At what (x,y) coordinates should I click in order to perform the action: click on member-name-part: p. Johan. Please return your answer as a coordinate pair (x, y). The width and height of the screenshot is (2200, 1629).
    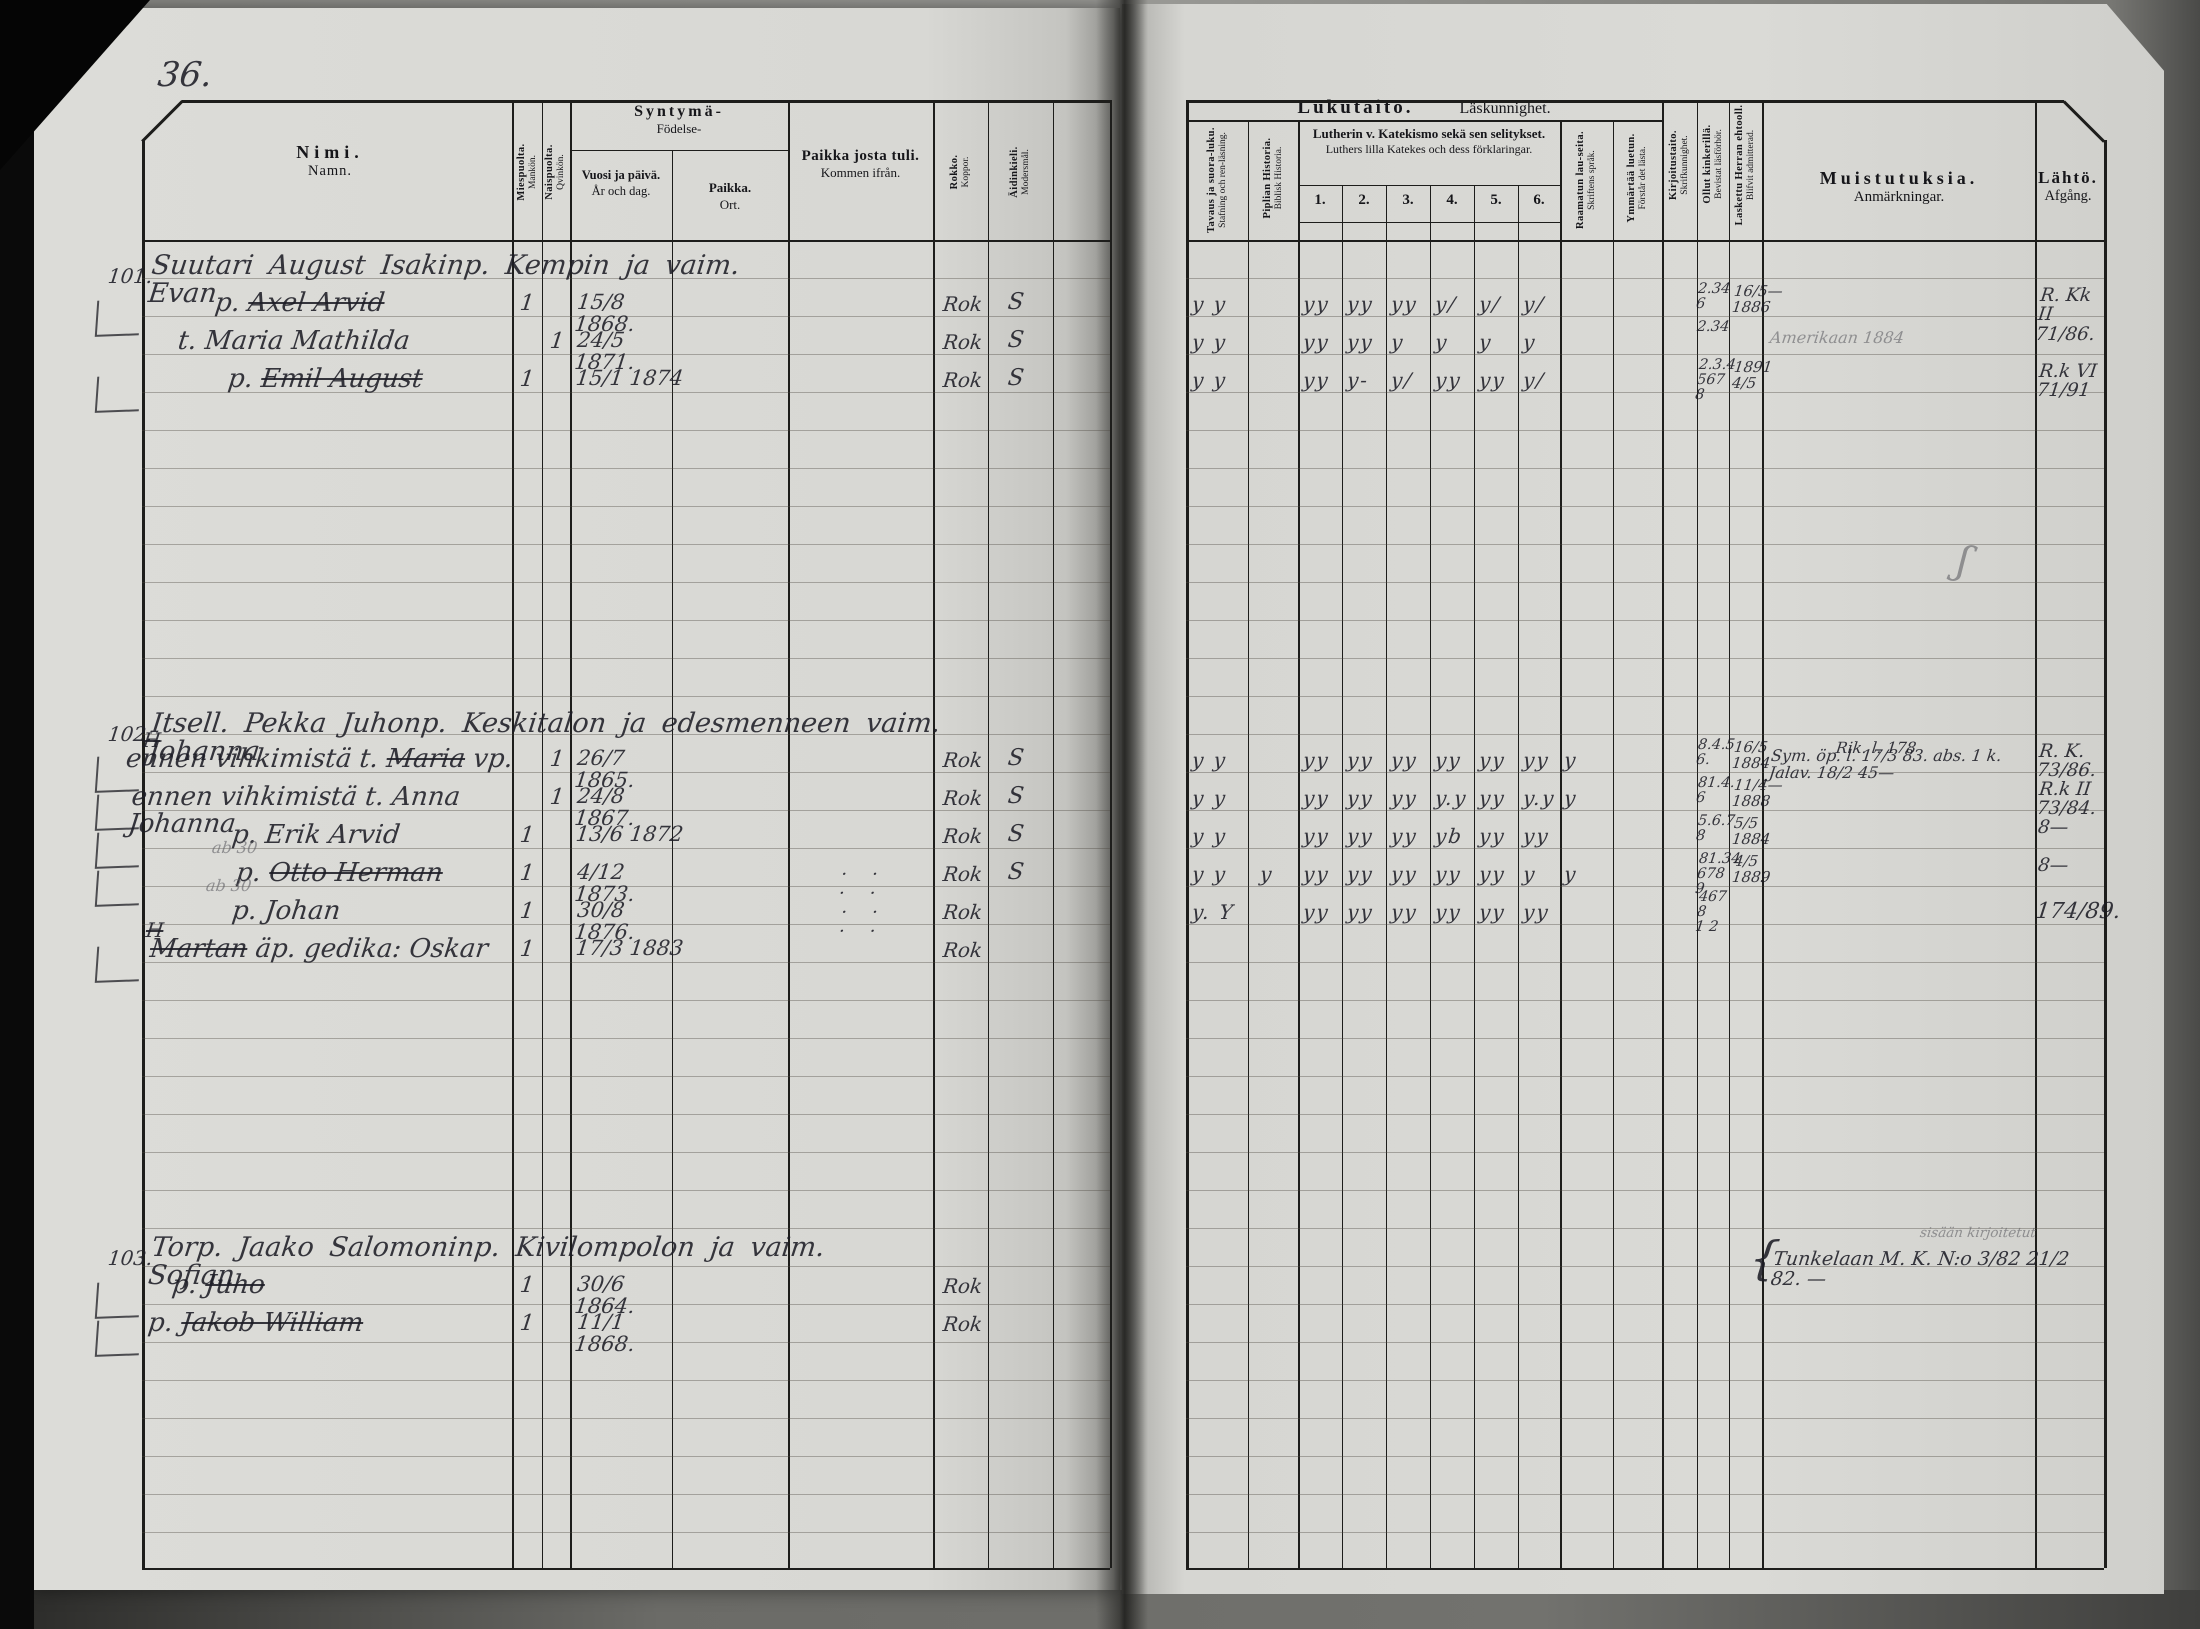
    Looking at the image, I should click on (286, 911).